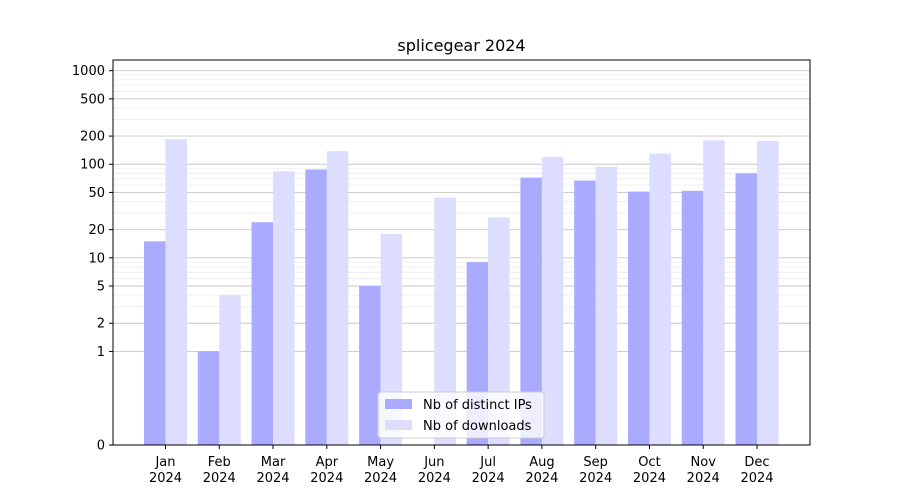 The image size is (900, 500). Describe the element at coordinates (606, 306) in the screenshot. I see `bar-downloads-sep` at that location.